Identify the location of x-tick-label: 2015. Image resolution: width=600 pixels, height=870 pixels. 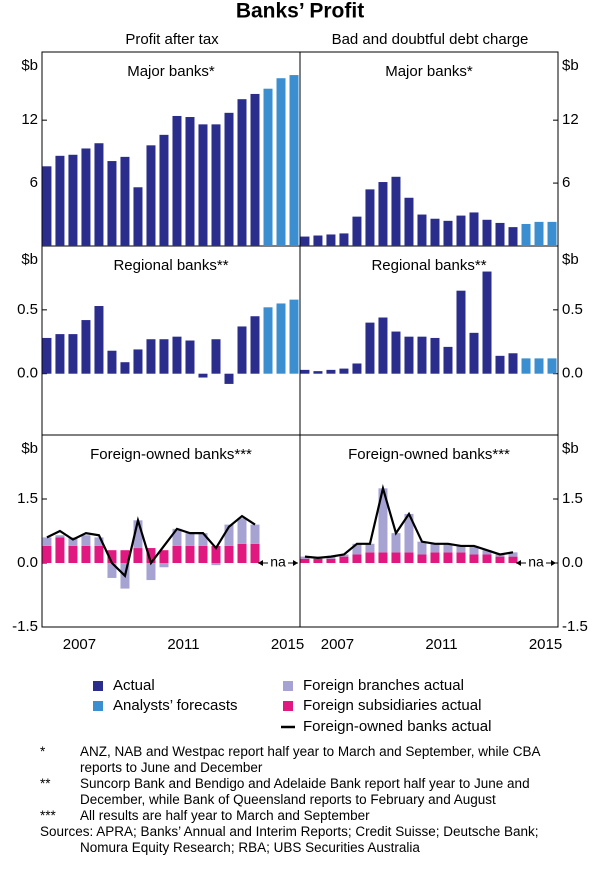
(545, 644).